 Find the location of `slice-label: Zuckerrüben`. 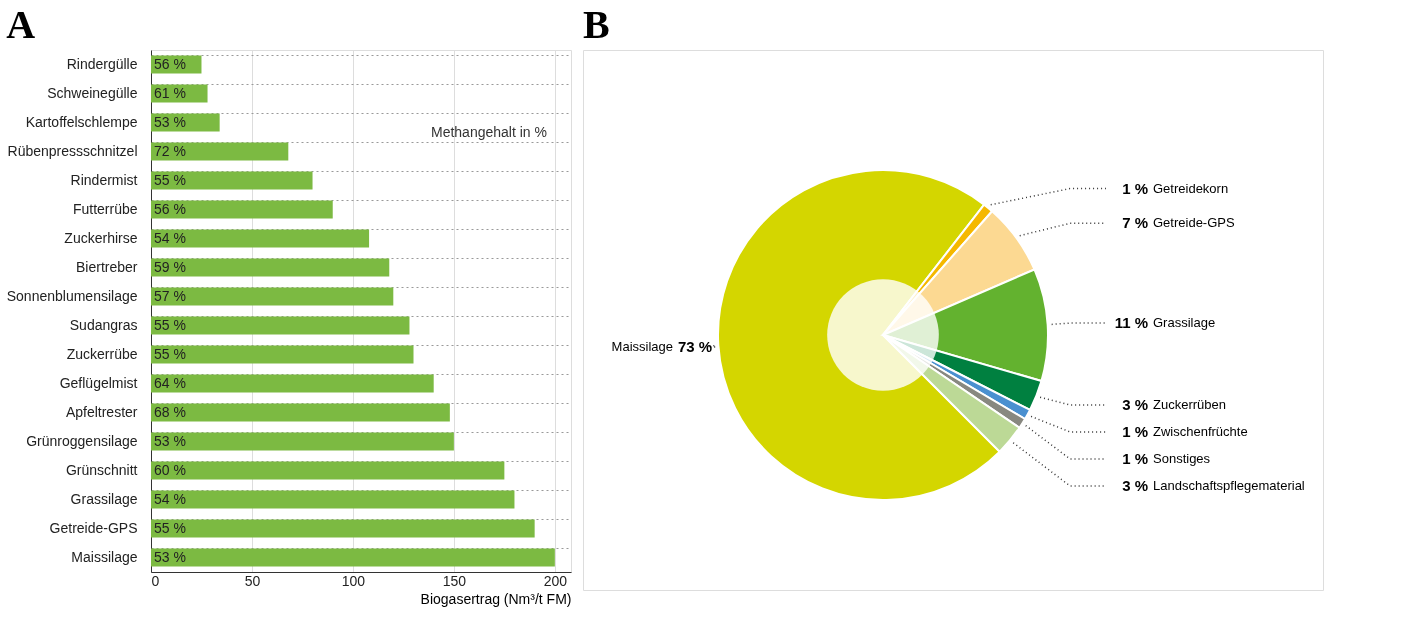

slice-label: Zuckerrüben is located at coordinates (1189, 404).